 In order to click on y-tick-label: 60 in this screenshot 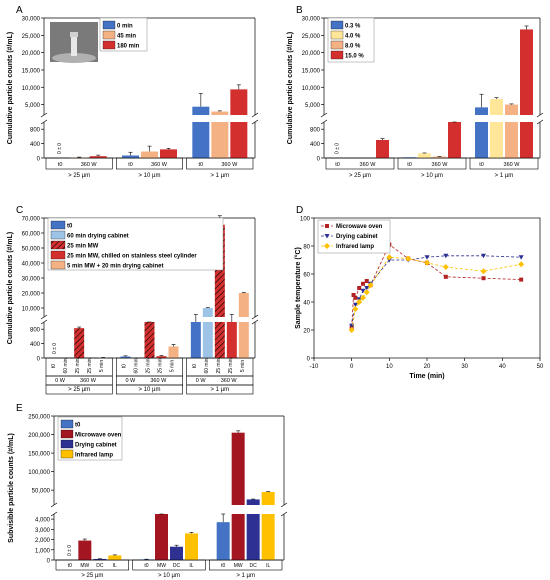, I will do `click(306, 276)`.